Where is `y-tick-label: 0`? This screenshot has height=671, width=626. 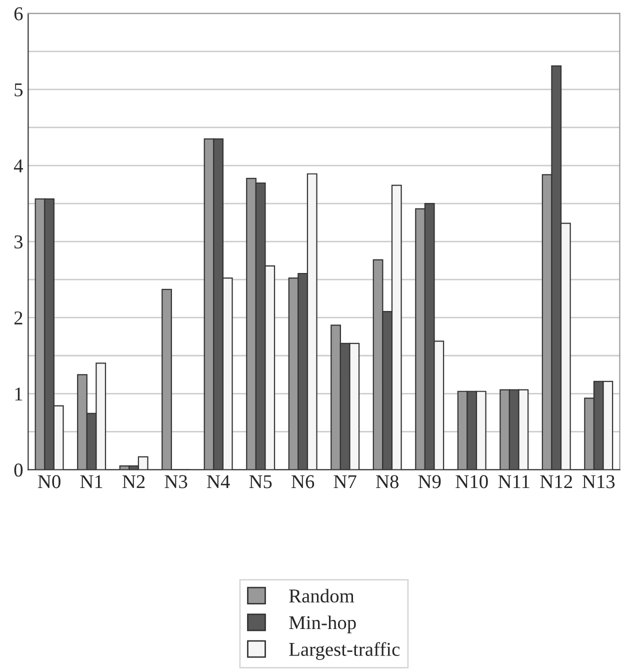 y-tick-label: 0 is located at coordinates (18, 470).